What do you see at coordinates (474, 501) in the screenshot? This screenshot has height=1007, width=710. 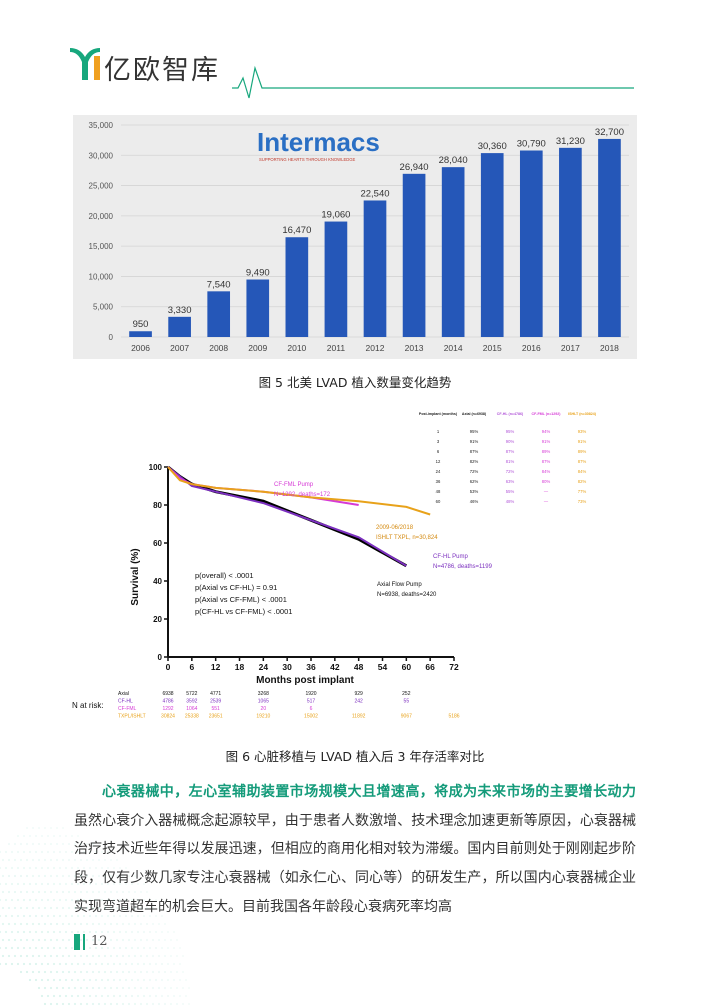 I see `table-cell: 46%` at bounding box center [474, 501].